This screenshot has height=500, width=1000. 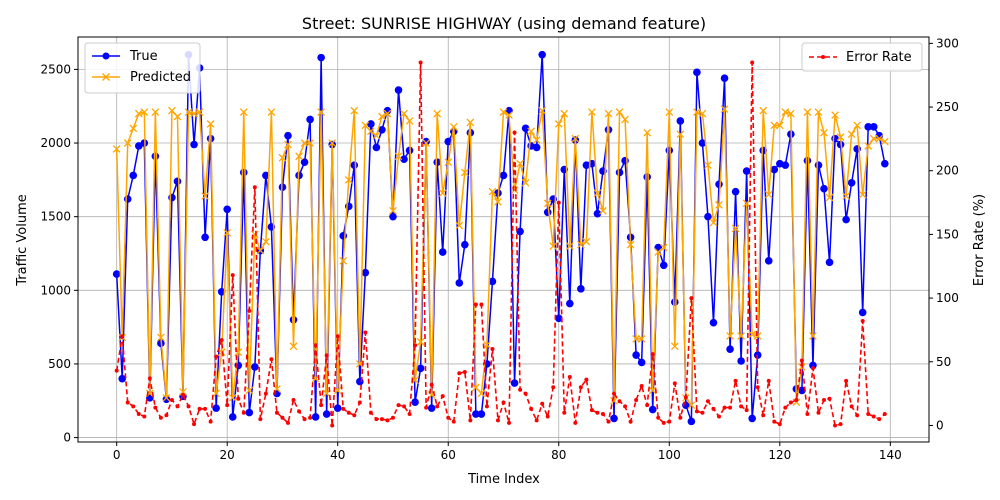 What do you see at coordinates (448, 455) in the screenshot?
I see `x-tick-label: 60` at bounding box center [448, 455].